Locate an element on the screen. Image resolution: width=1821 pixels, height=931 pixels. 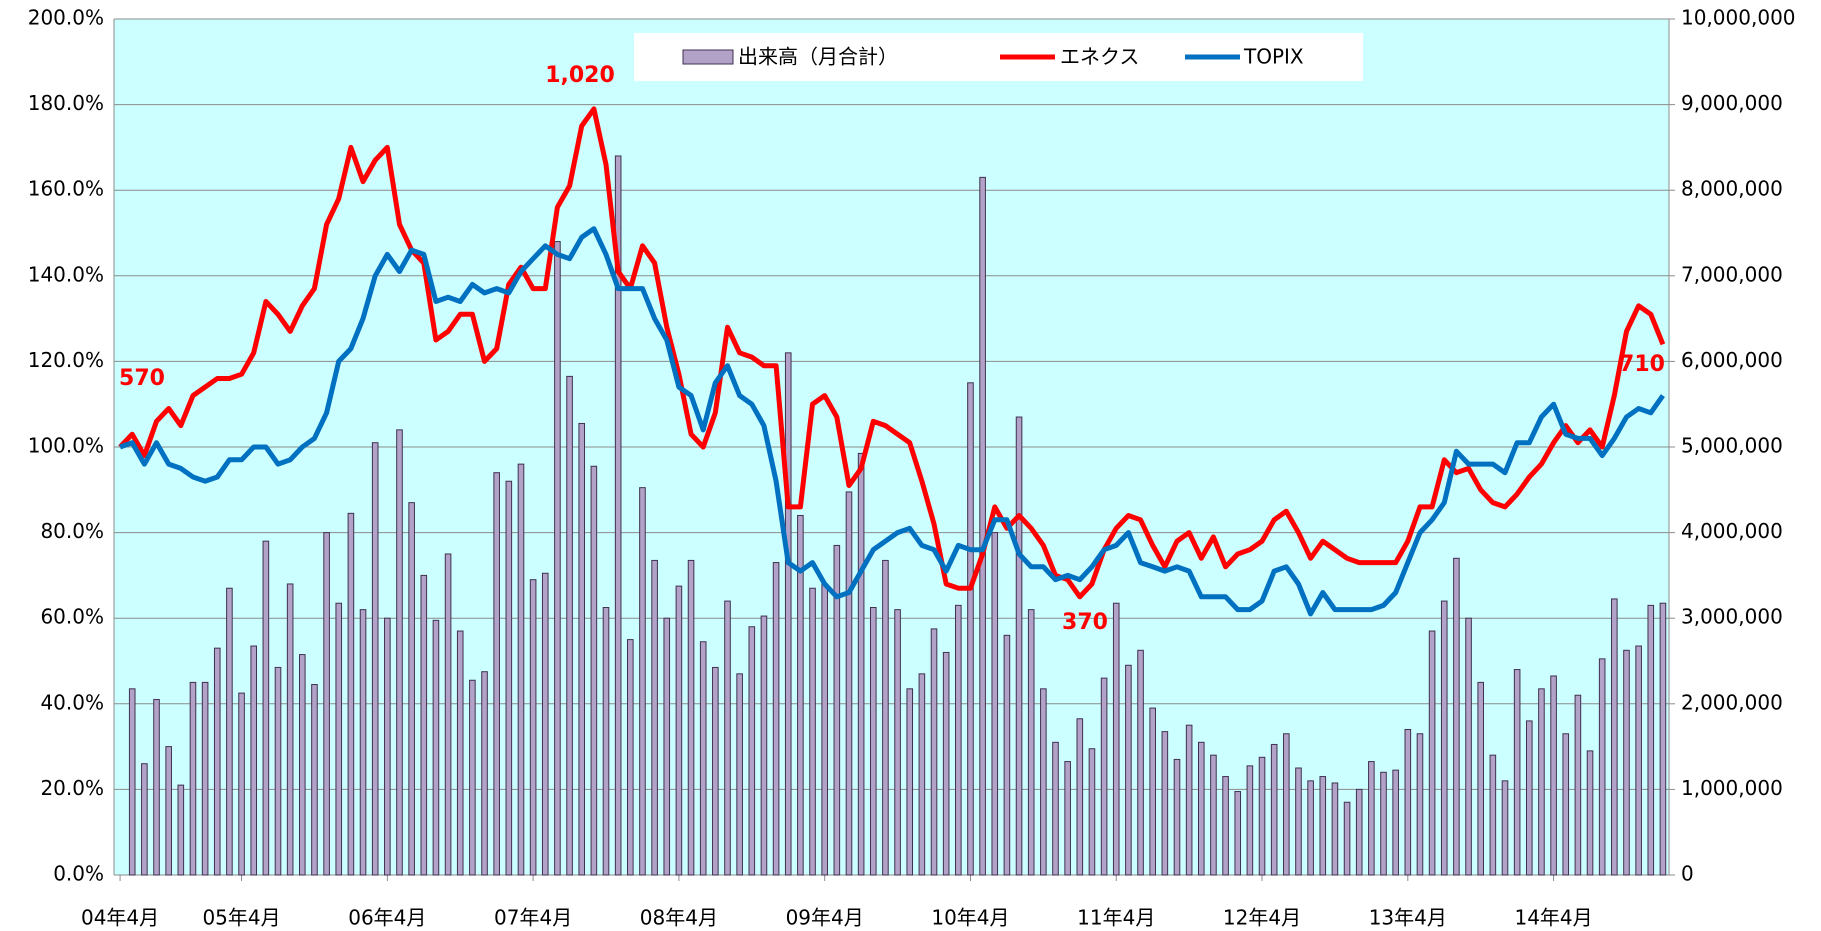
annotation: 370 is located at coordinates (1085, 622).